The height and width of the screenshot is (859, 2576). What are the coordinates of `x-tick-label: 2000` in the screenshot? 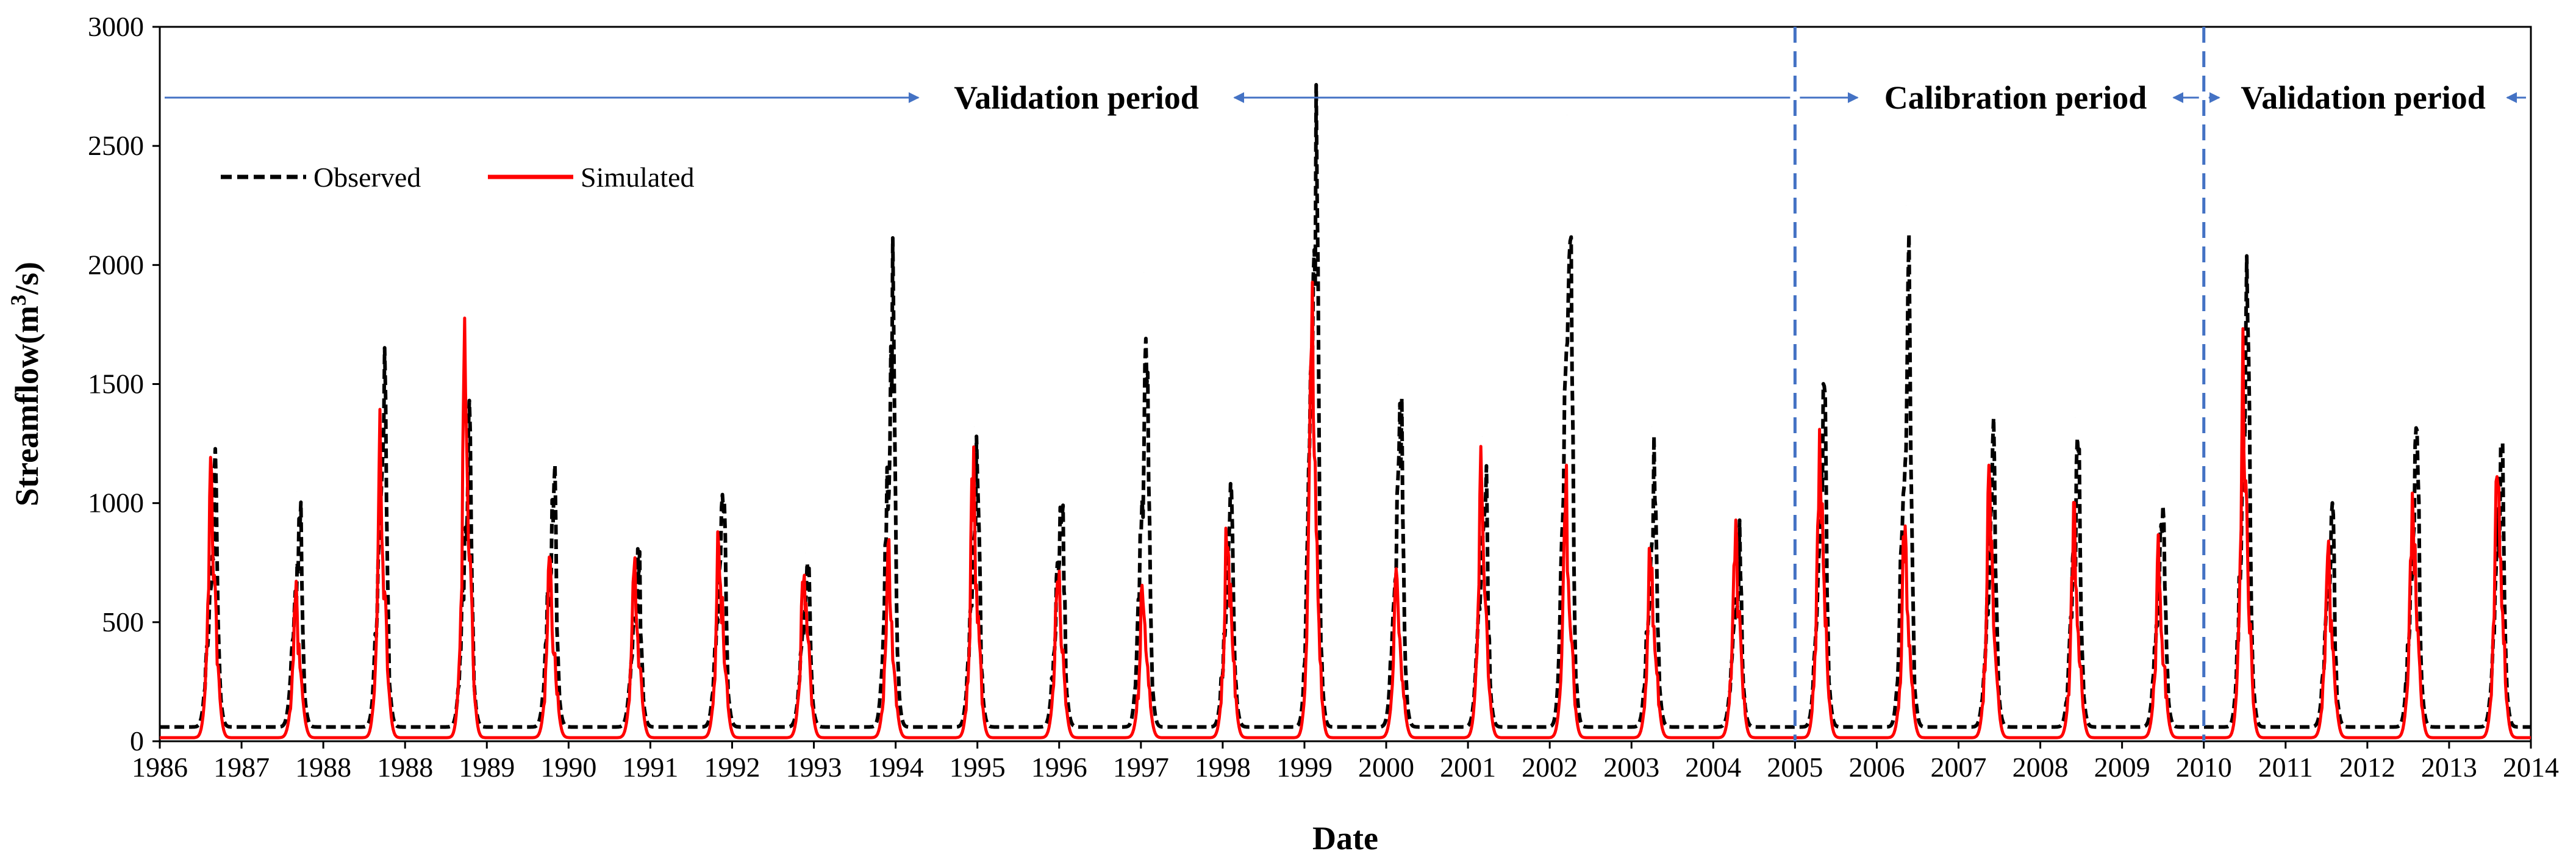 It's located at (1386, 767).